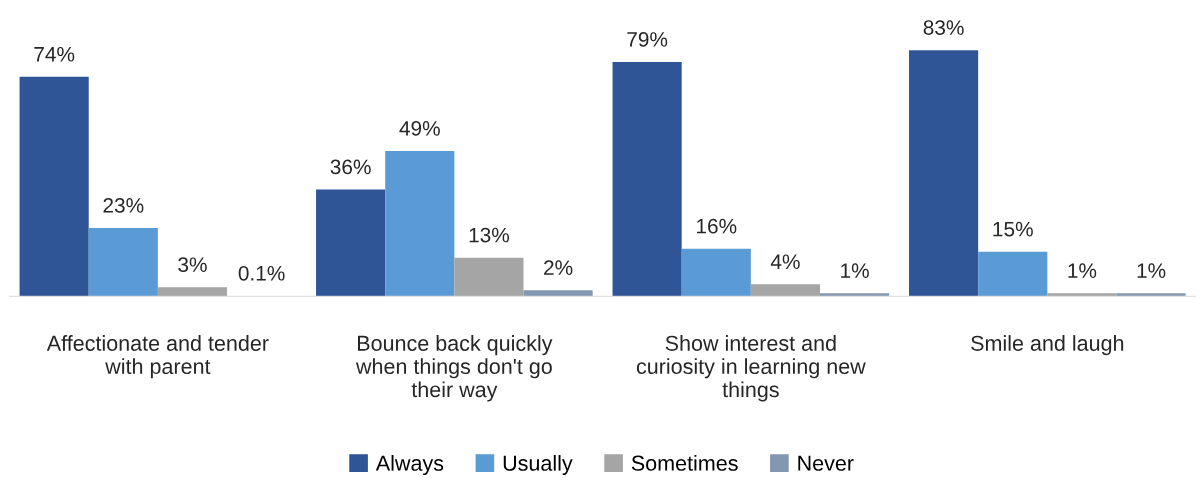 Image resolution: width=1204 pixels, height=492 pixels. I want to click on x-tick-label: Show interest and curiosity in learning new things, so click(751, 368).